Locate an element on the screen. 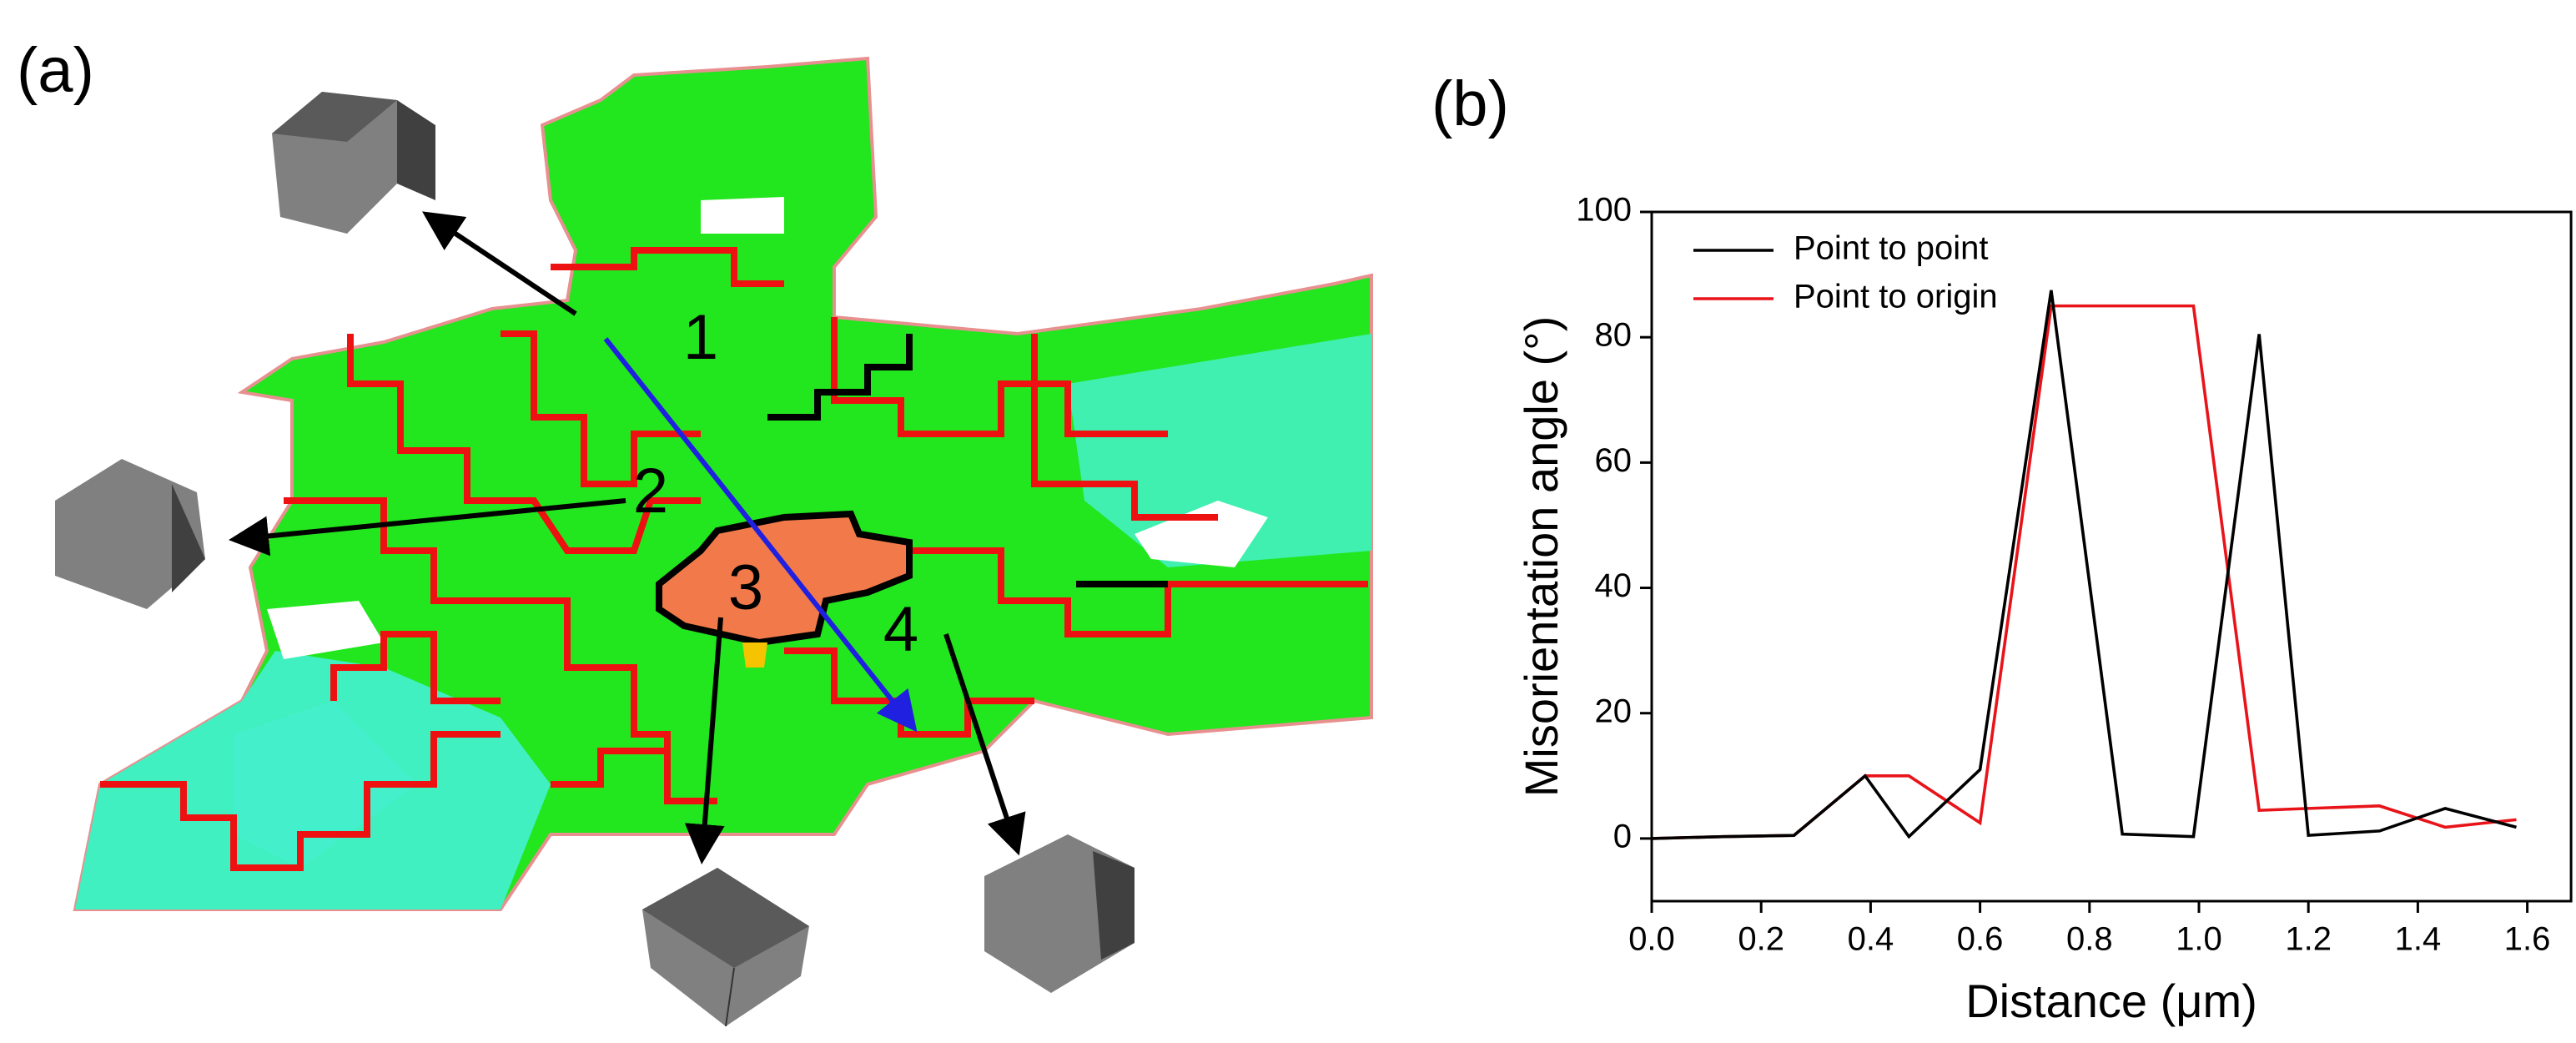  y-tick-label: 80 is located at coordinates (1614, 336).